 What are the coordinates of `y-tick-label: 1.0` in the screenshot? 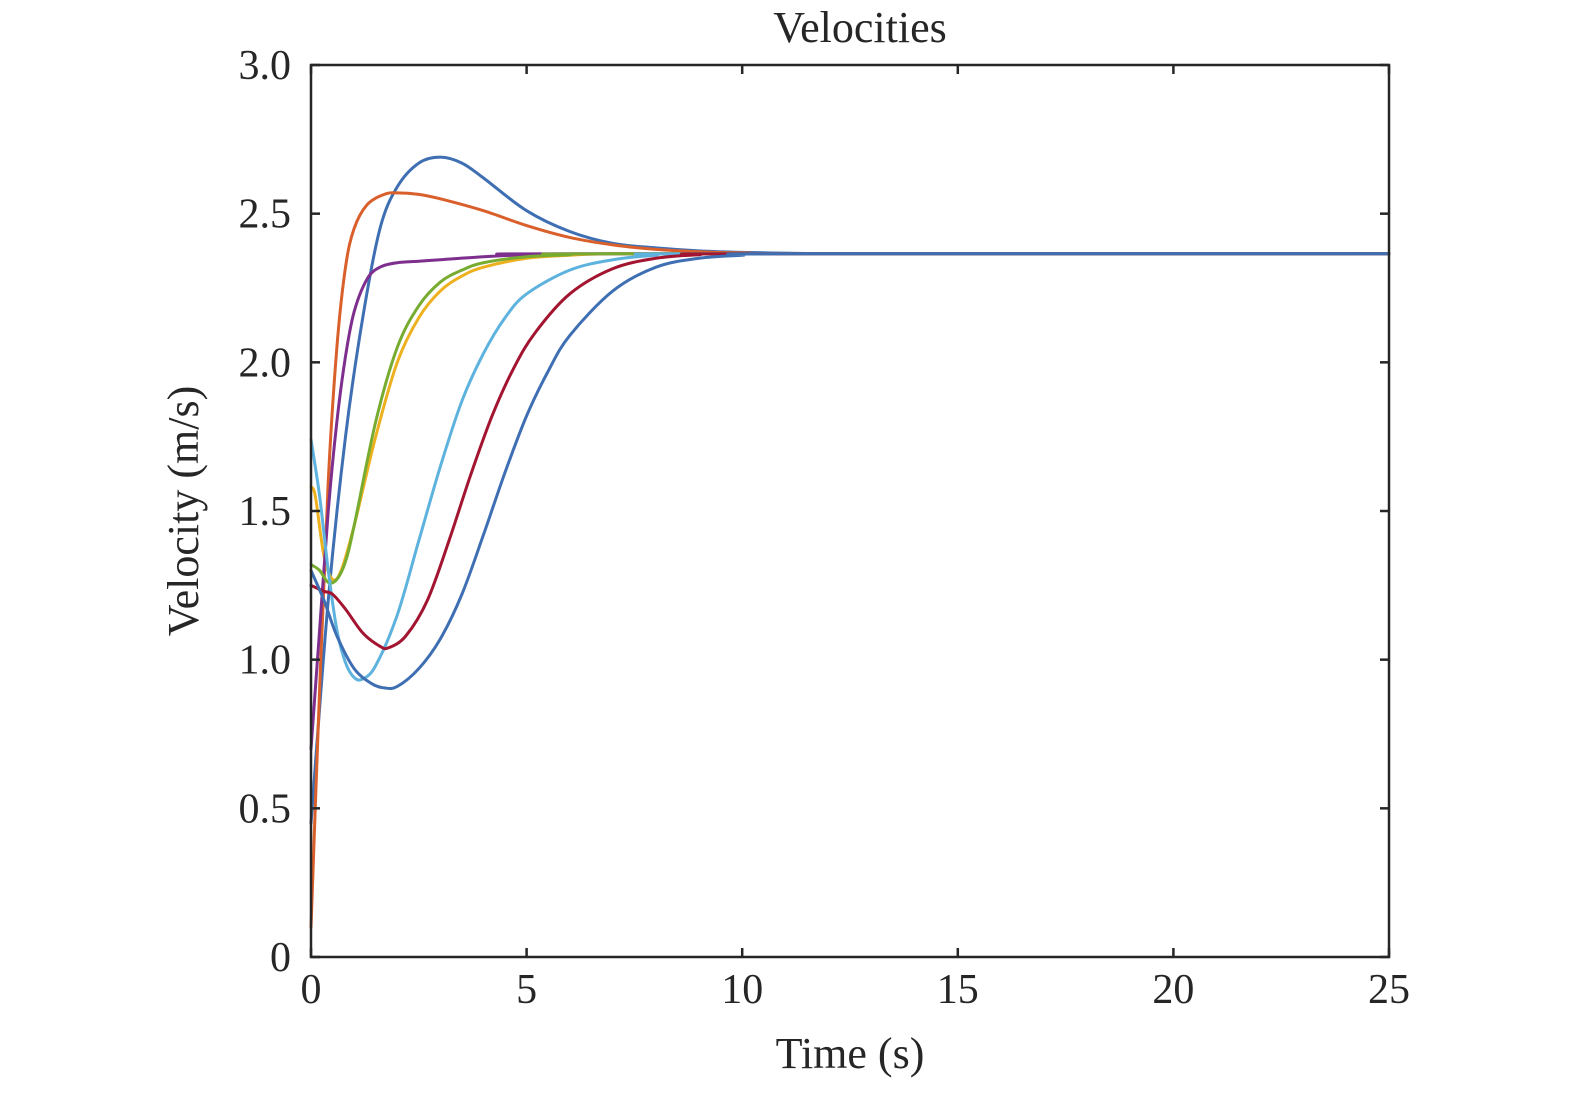 It's located at (265, 661).